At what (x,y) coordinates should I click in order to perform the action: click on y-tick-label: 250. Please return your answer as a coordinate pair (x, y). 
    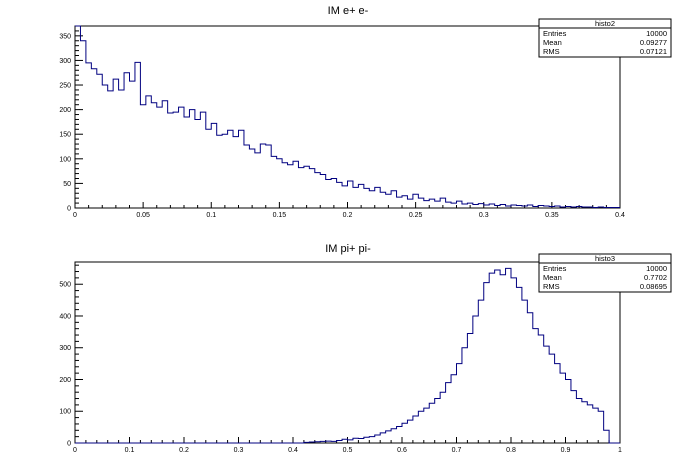
    Looking at the image, I should click on (65, 86).